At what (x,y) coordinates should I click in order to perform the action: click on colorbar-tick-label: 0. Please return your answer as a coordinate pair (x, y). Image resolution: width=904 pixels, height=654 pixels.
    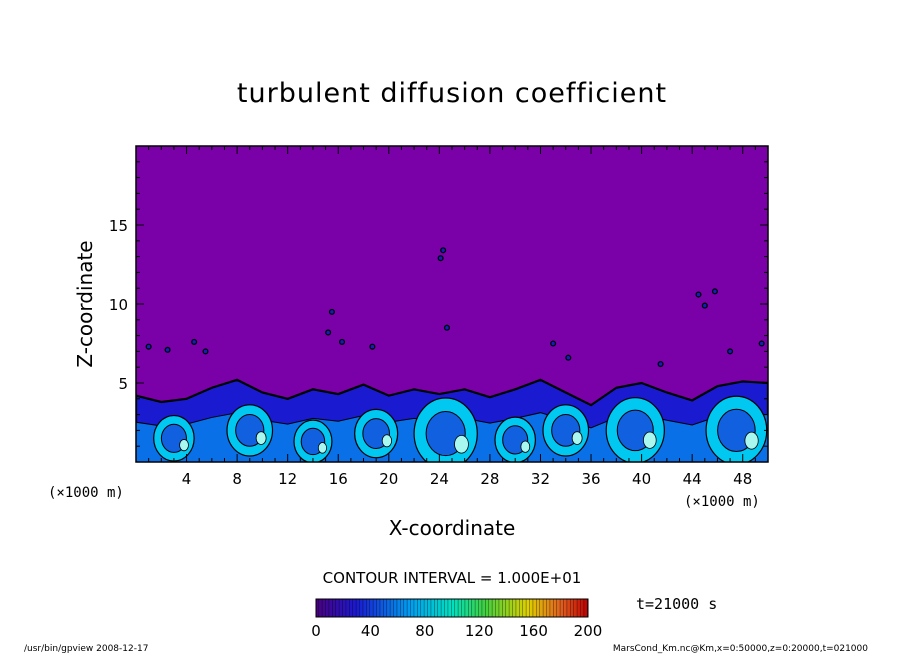
    Looking at the image, I should click on (316, 631).